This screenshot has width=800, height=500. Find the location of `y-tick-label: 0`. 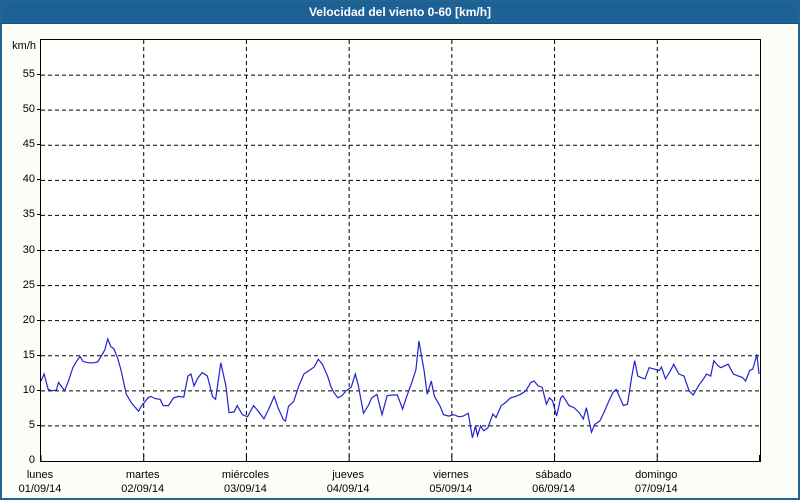

y-tick-label: 0 is located at coordinates (31, 460).